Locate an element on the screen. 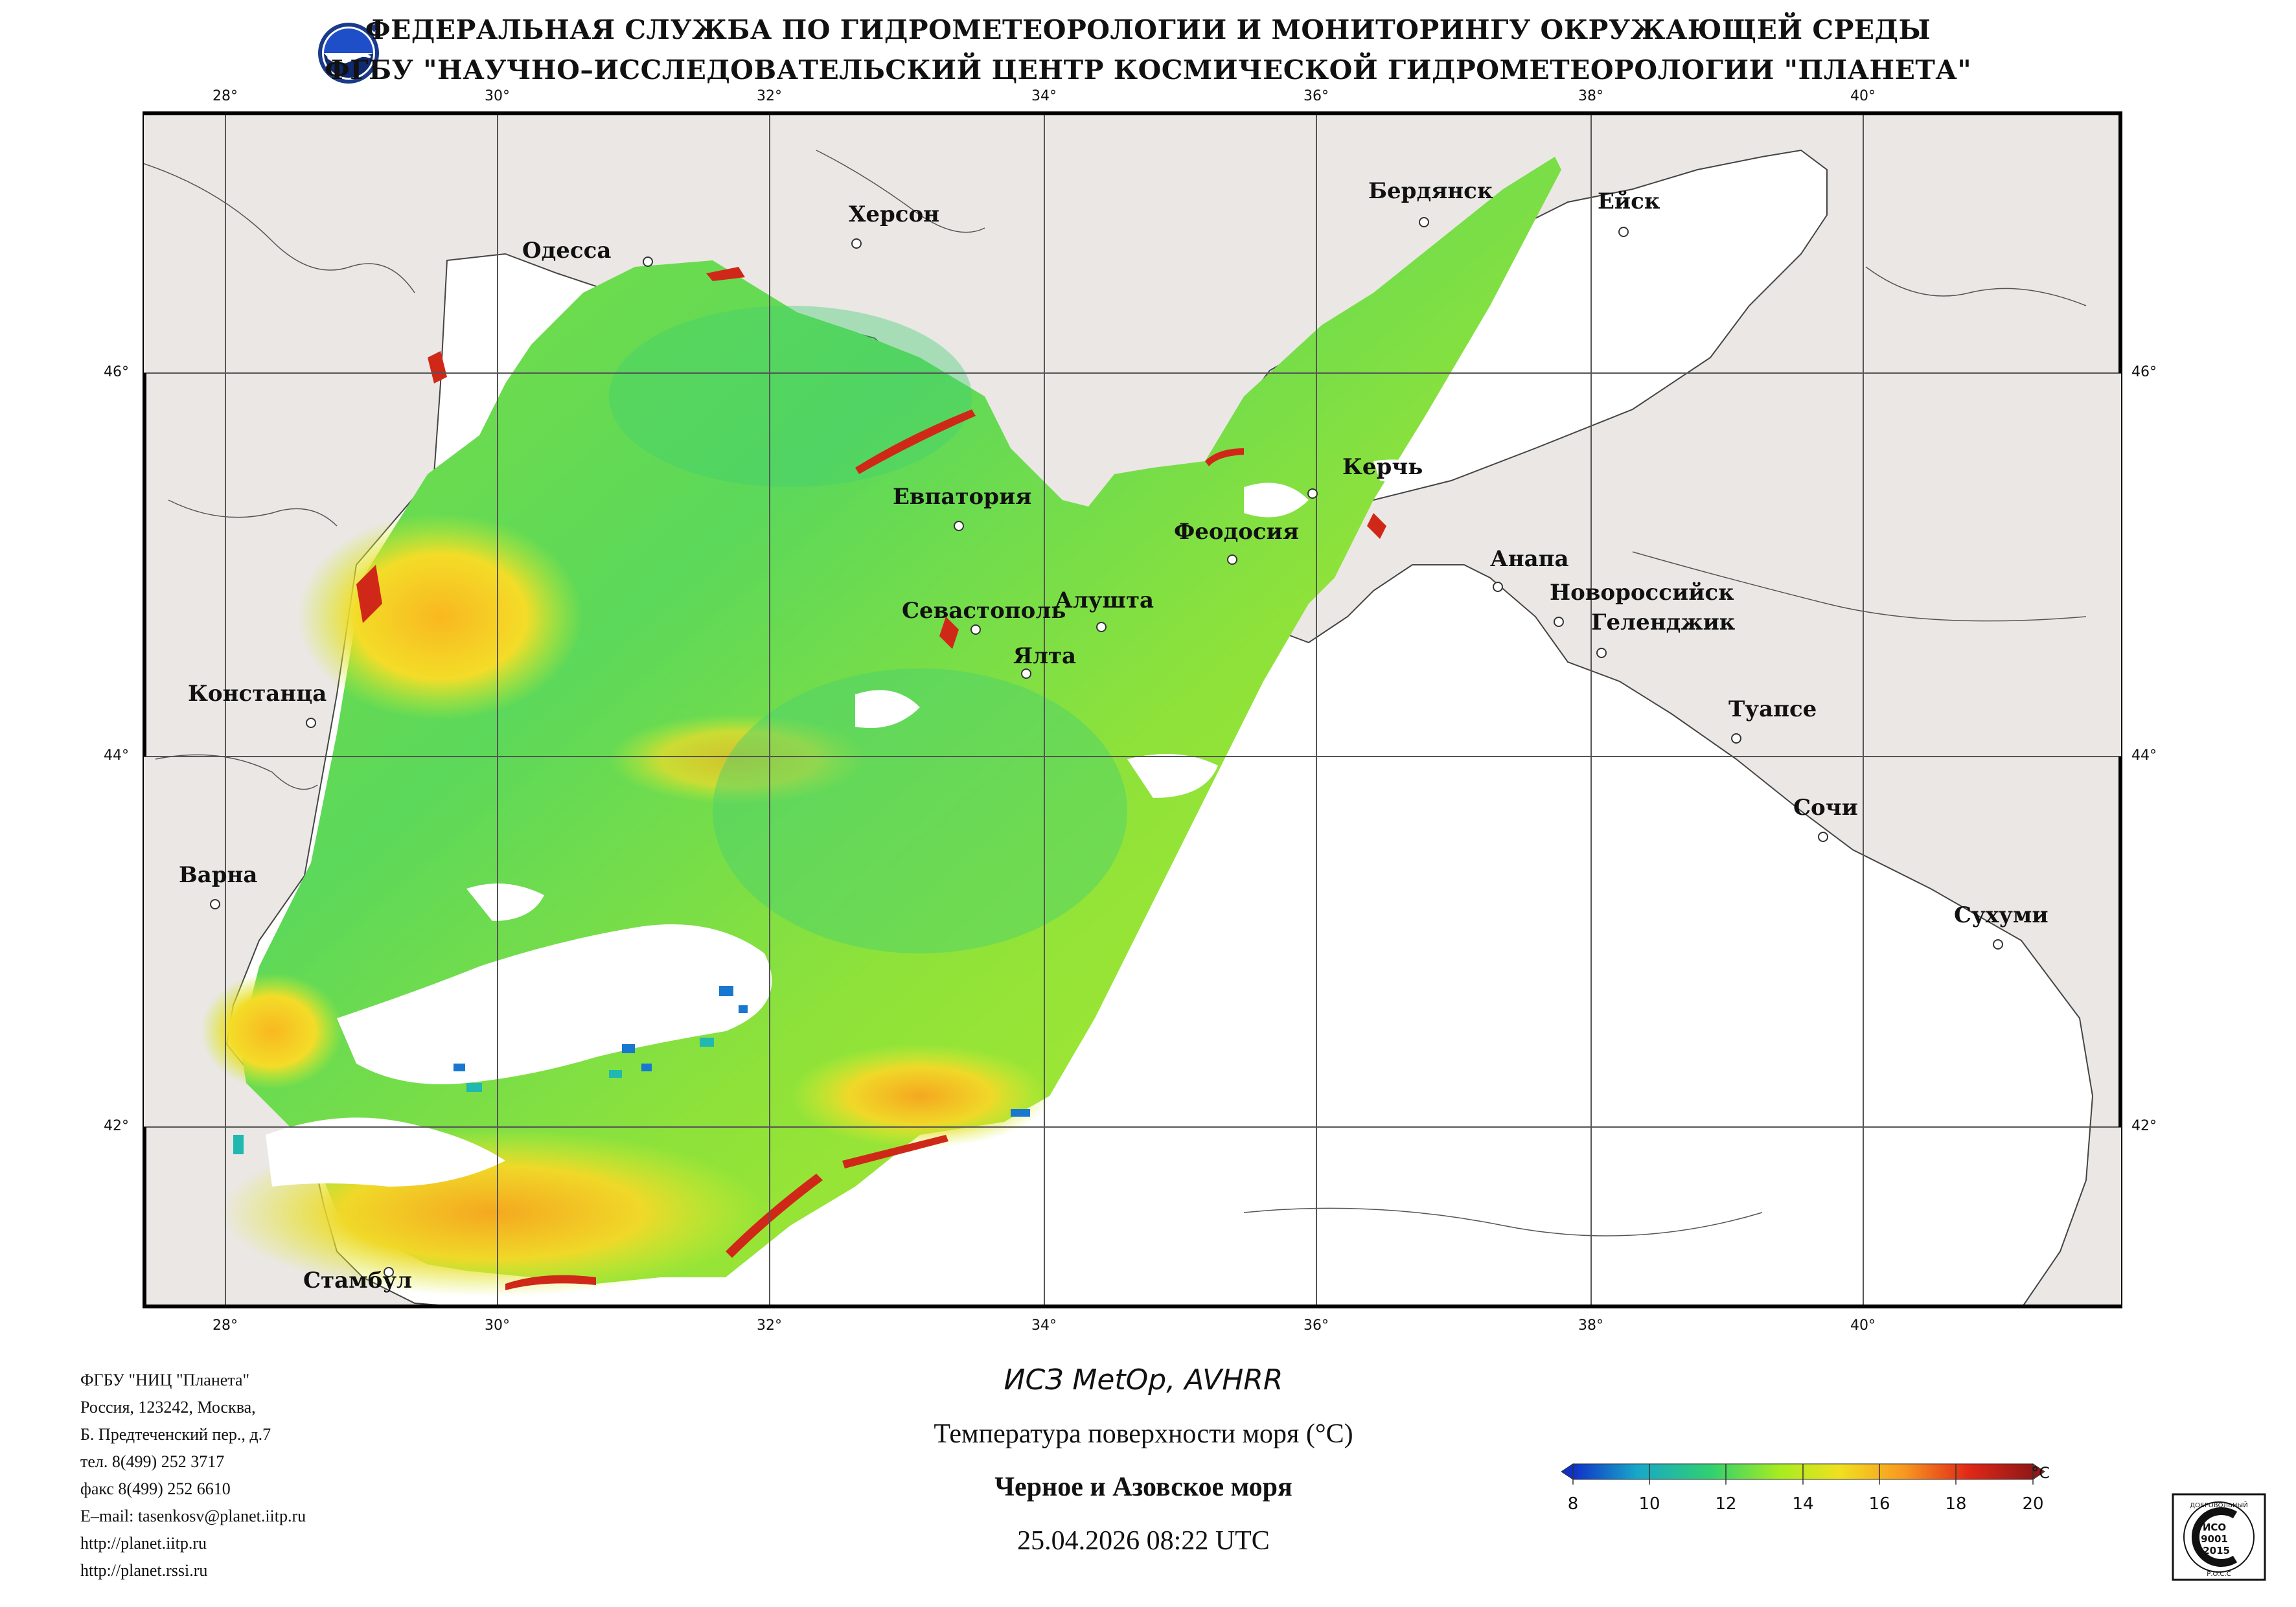 The height and width of the screenshot is (1607, 2296). badge-line1: ИСО is located at coordinates (2214, 1527).